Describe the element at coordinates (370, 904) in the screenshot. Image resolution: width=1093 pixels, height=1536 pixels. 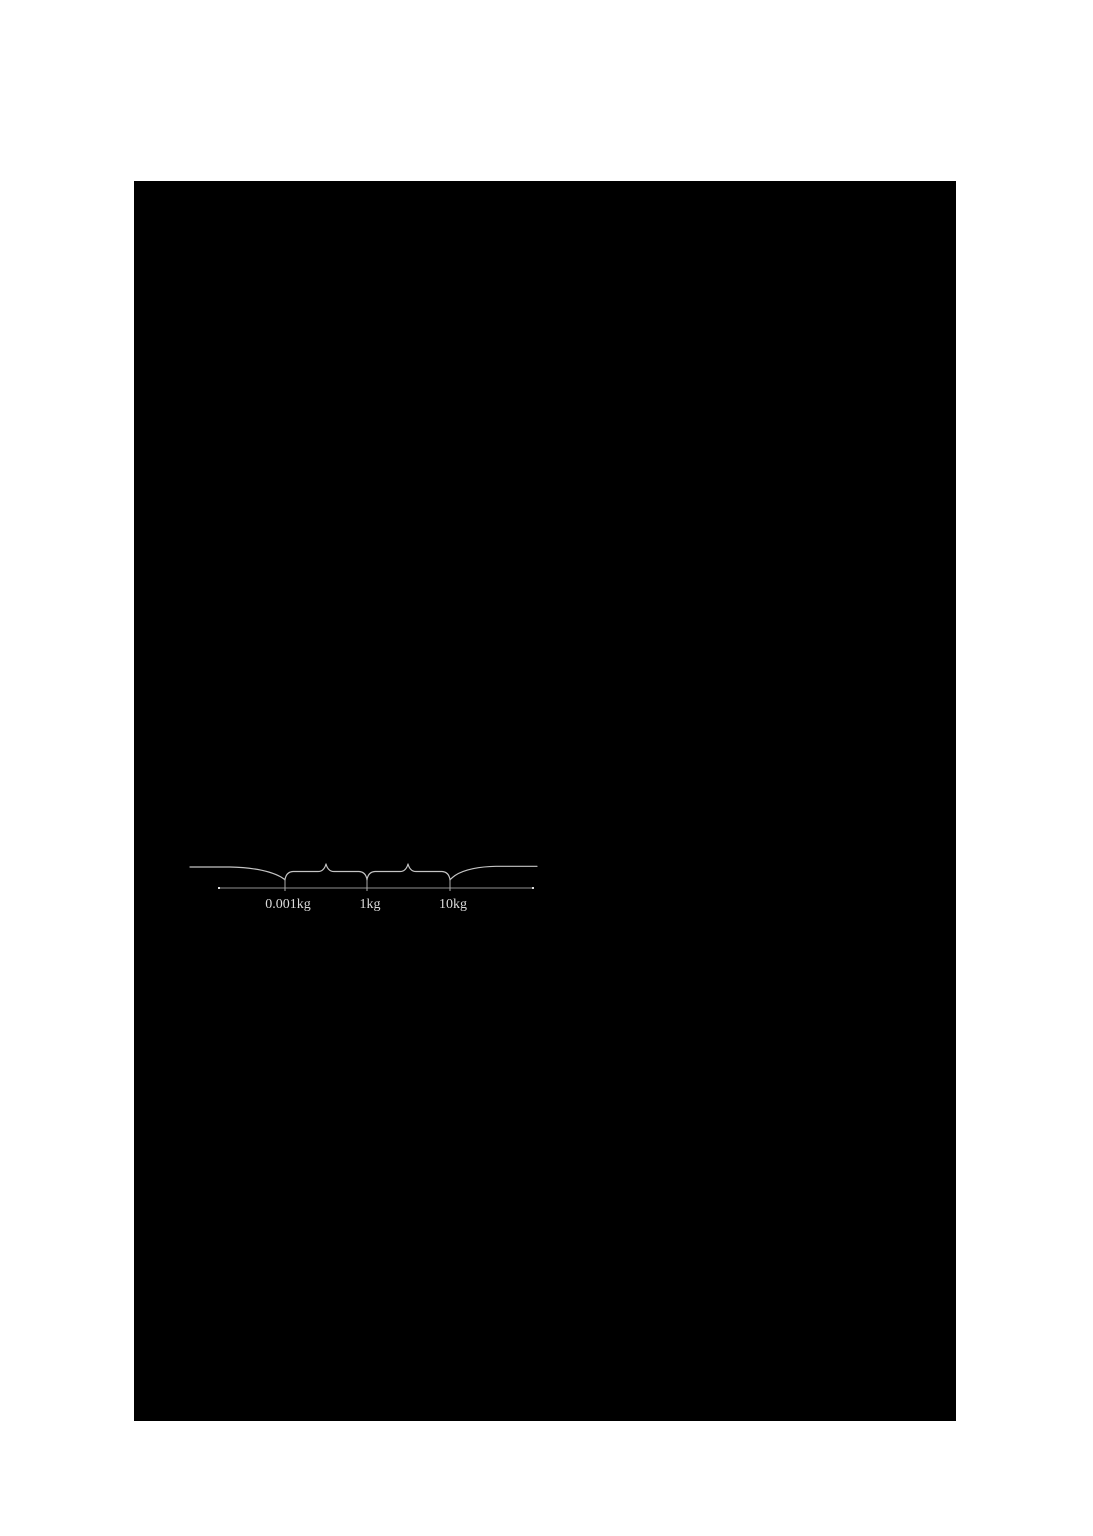
I see `tick-label-1kg: 1kg` at that location.